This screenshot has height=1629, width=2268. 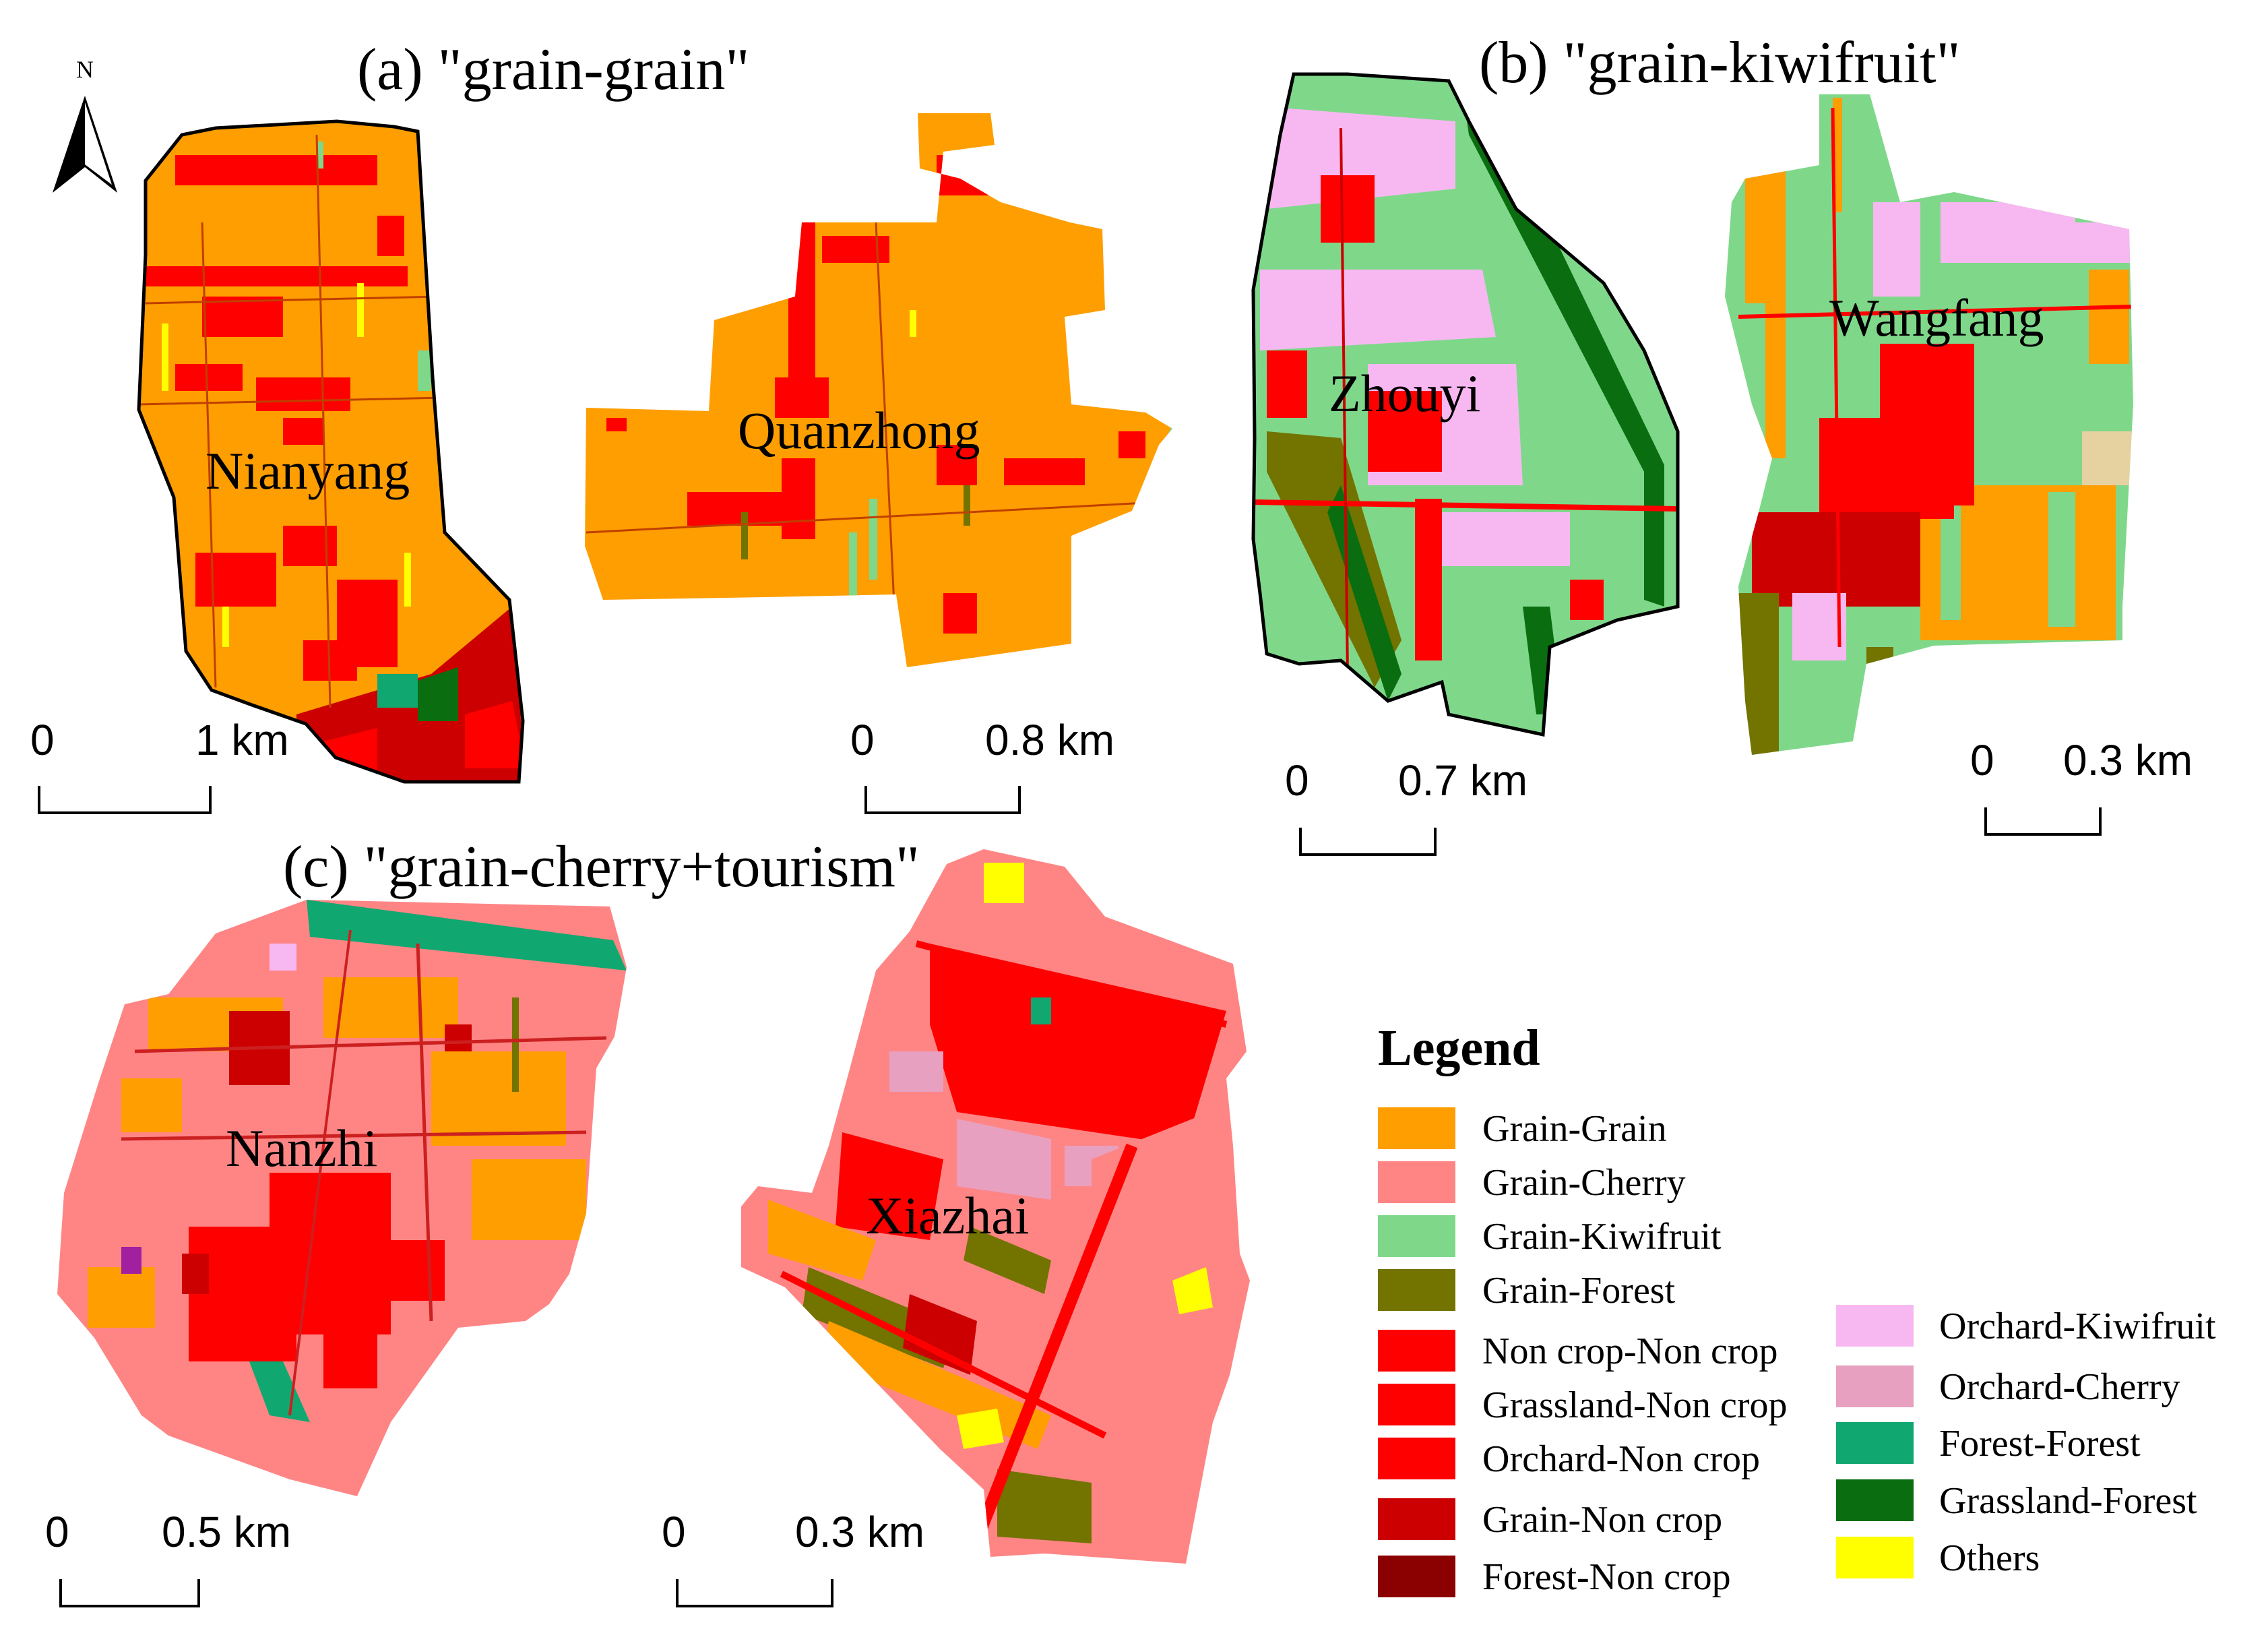 I want to click on map-nianyang-road, so click(x=292, y=401).